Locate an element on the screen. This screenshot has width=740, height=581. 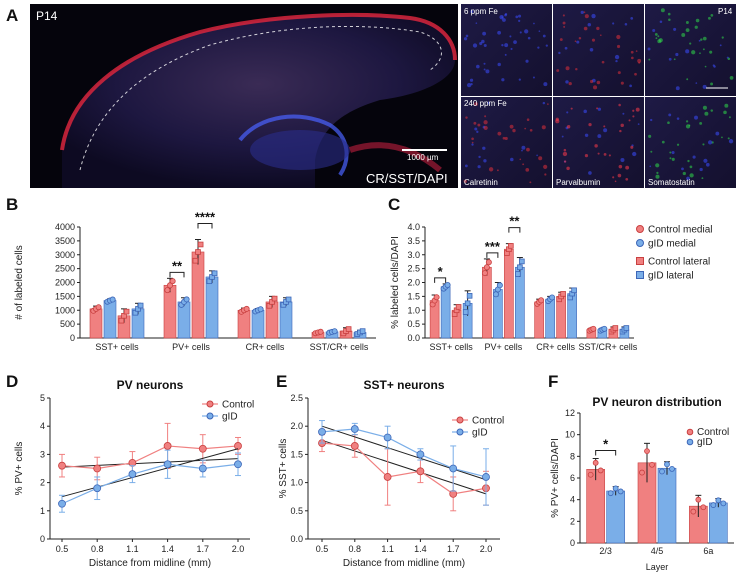
y-tick-label: 0.0 is located at coordinates (296, 539).